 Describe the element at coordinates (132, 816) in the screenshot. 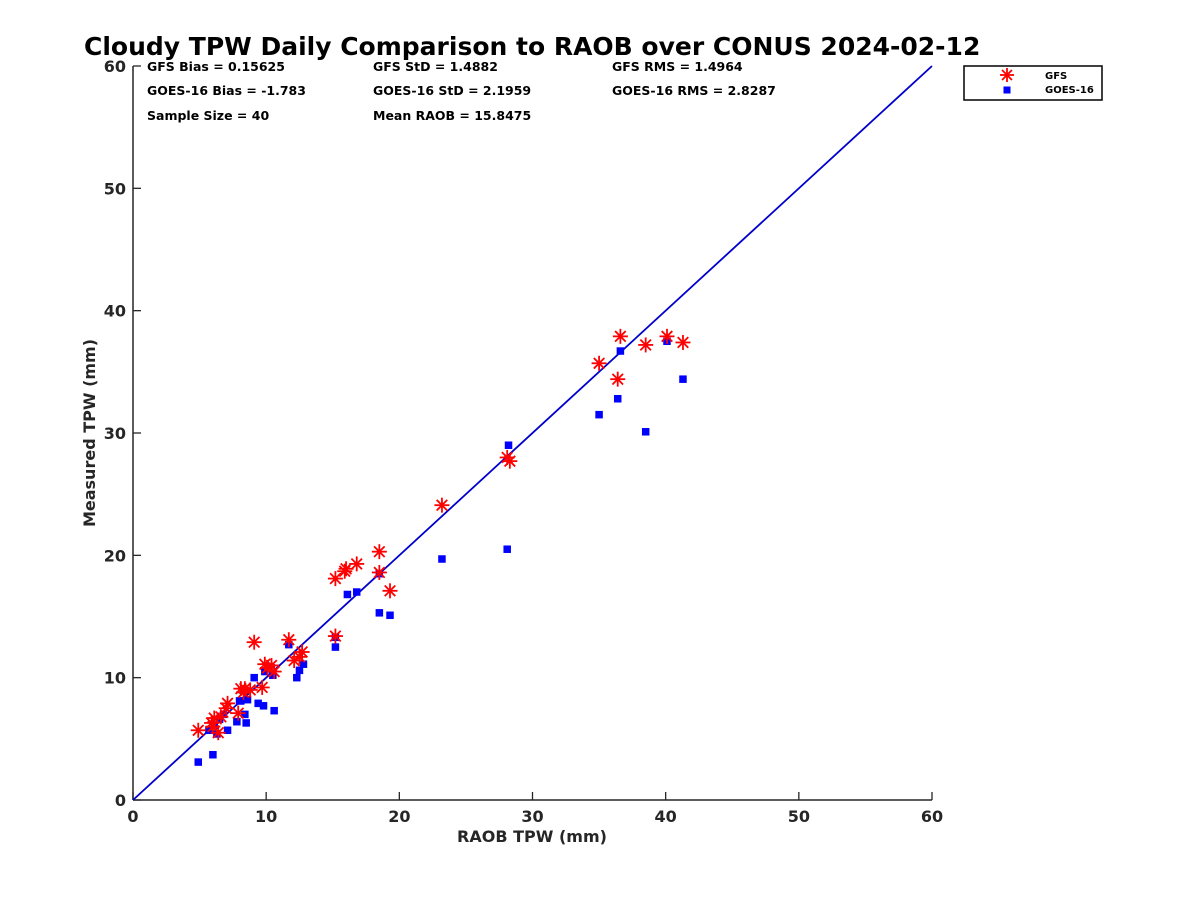

I see `x-tick-label: 0` at that location.